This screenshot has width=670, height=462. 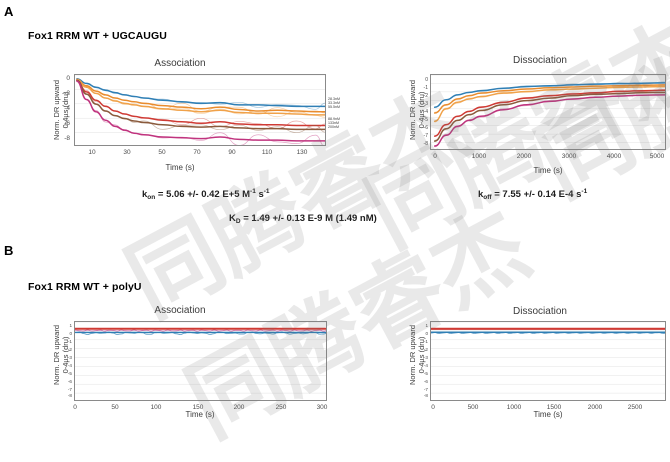 What do you see at coordinates (180, 167) in the screenshot?
I see `x-axis-label-a-association: Time (s)` at bounding box center [180, 167].